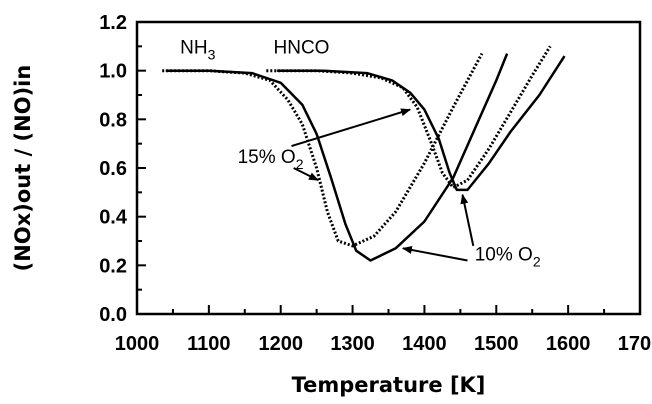 The width and height of the screenshot is (652, 404). What do you see at coordinates (23, 168) in the screenshot?
I see `y-axis-label: (NOx)out / (NO)in` at bounding box center [23, 168].